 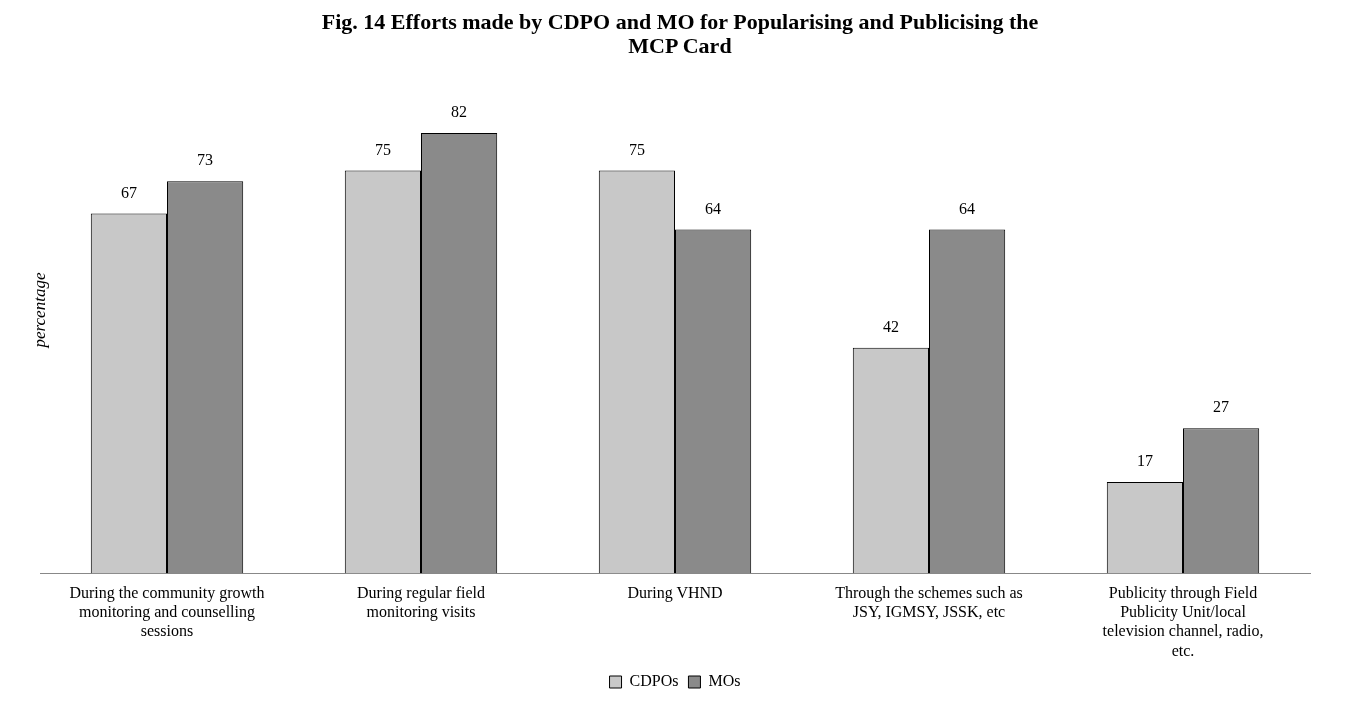 I want to click on chart-title: Fig. 14 Efforts made by CDPO and MO for Popularising and Publicising the MCP Card, so click(x=680, y=33).